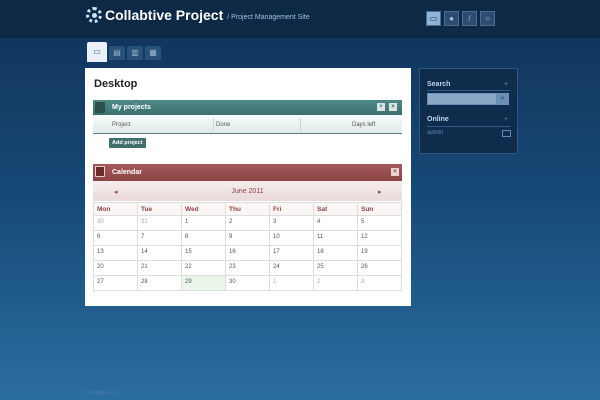 The image size is (600, 400). I want to click on main-tabs: ▭ ▤ ▥ ▦, so click(124, 52).